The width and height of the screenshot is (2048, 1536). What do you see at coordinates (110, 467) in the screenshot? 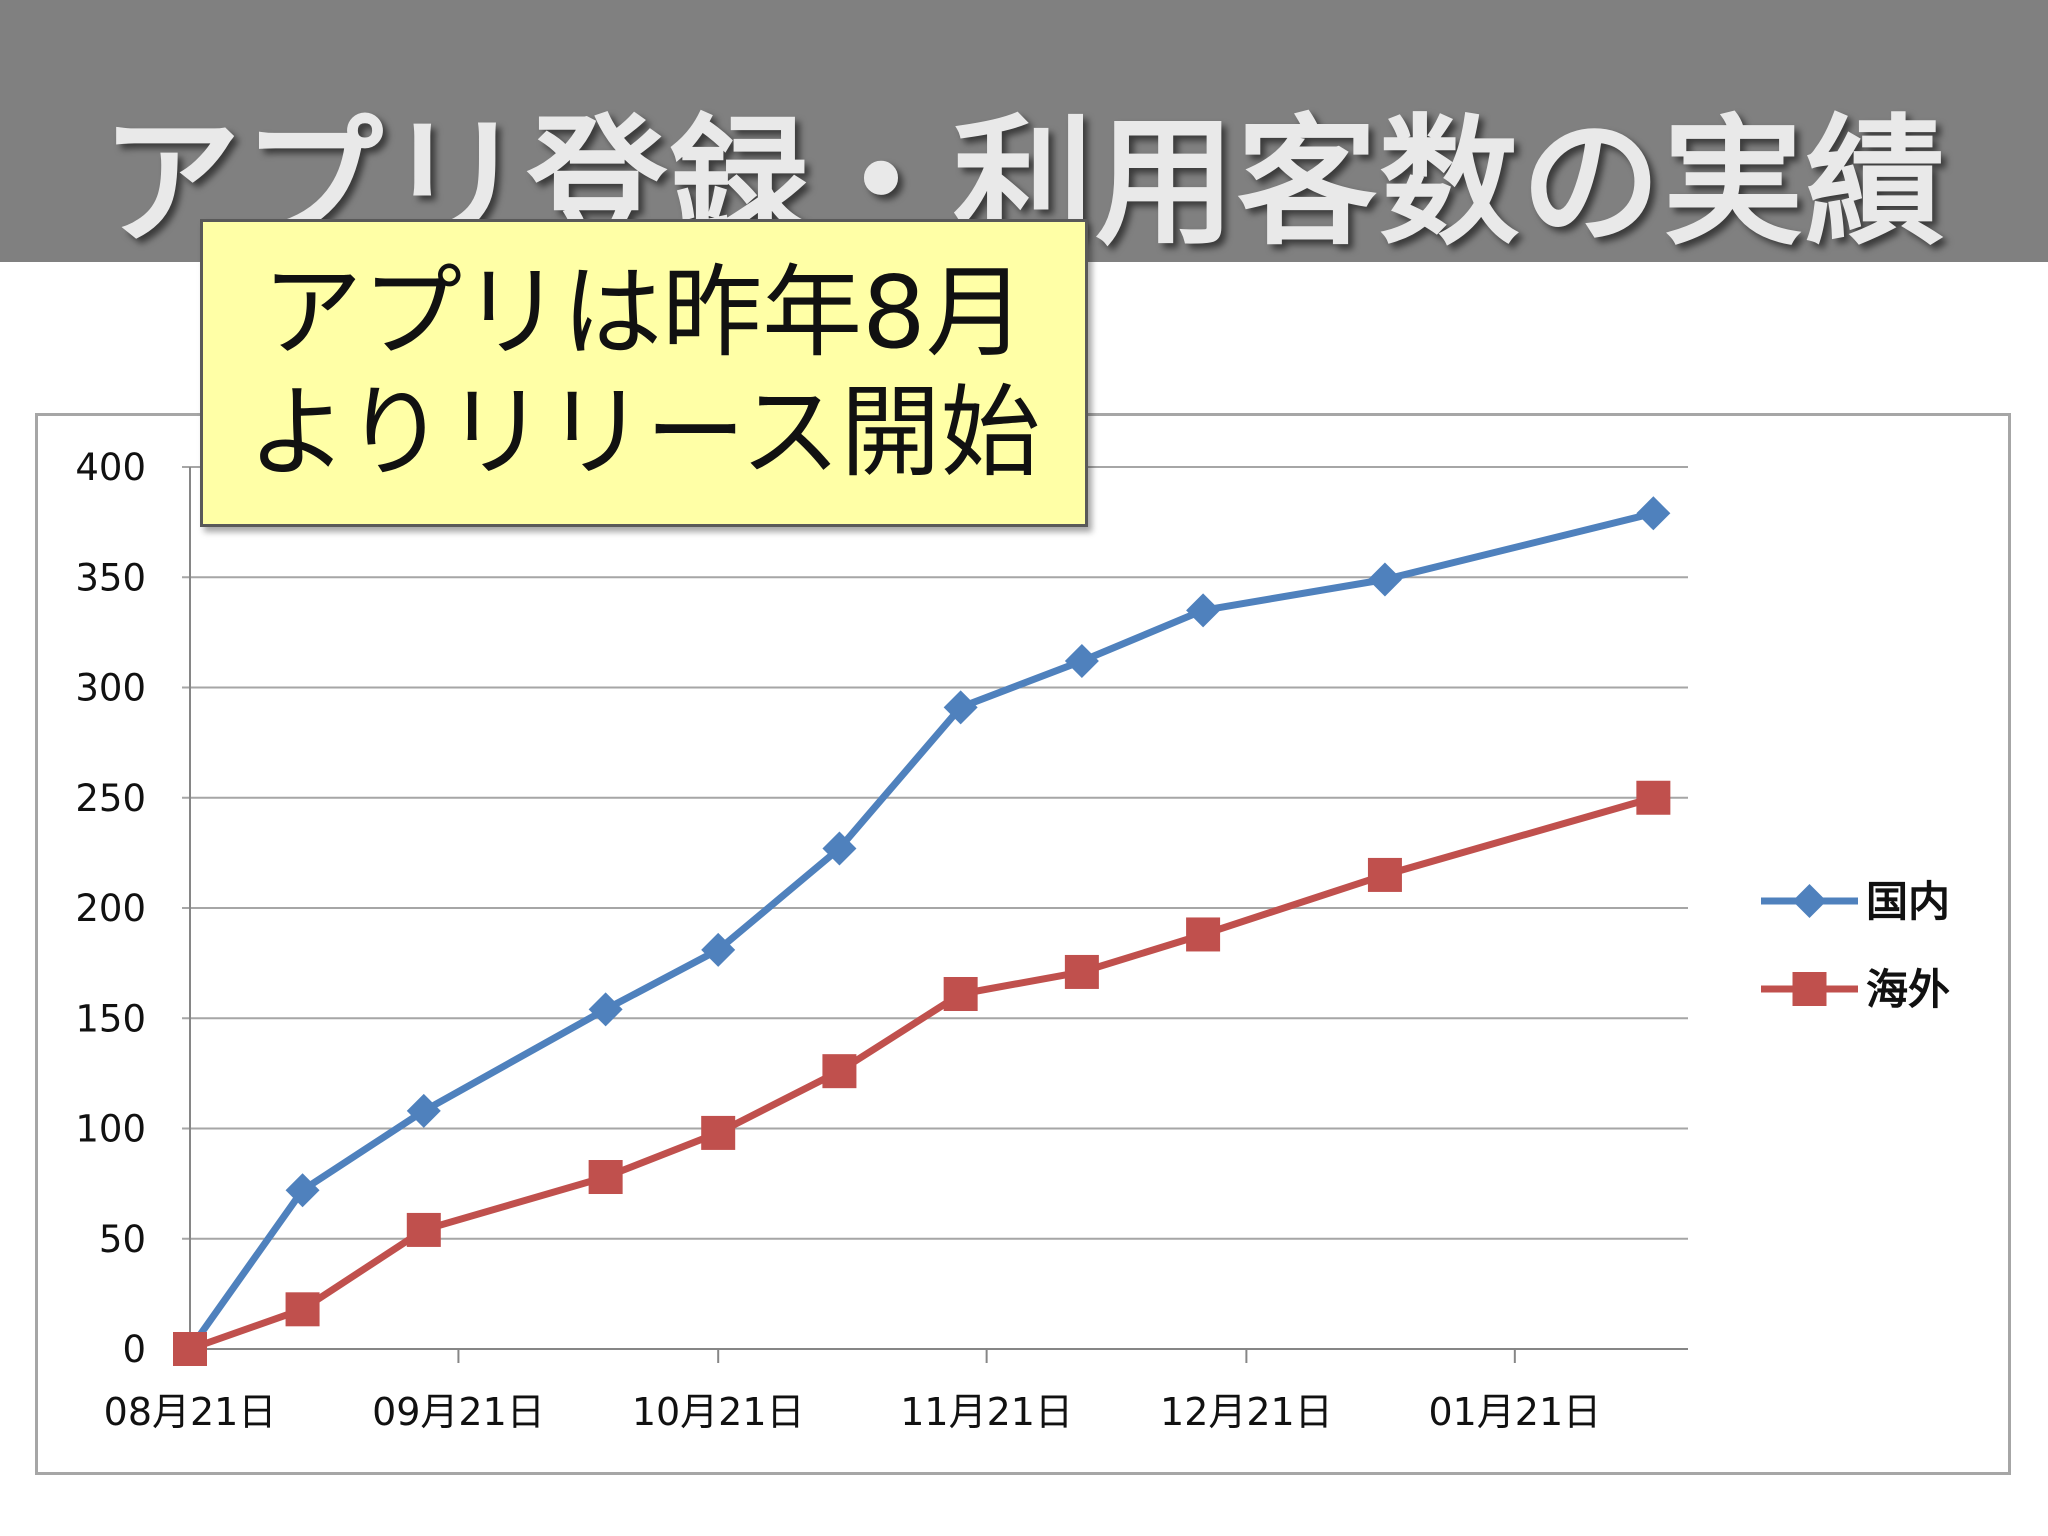
I see `y-tick-label: 400` at bounding box center [110, 467].